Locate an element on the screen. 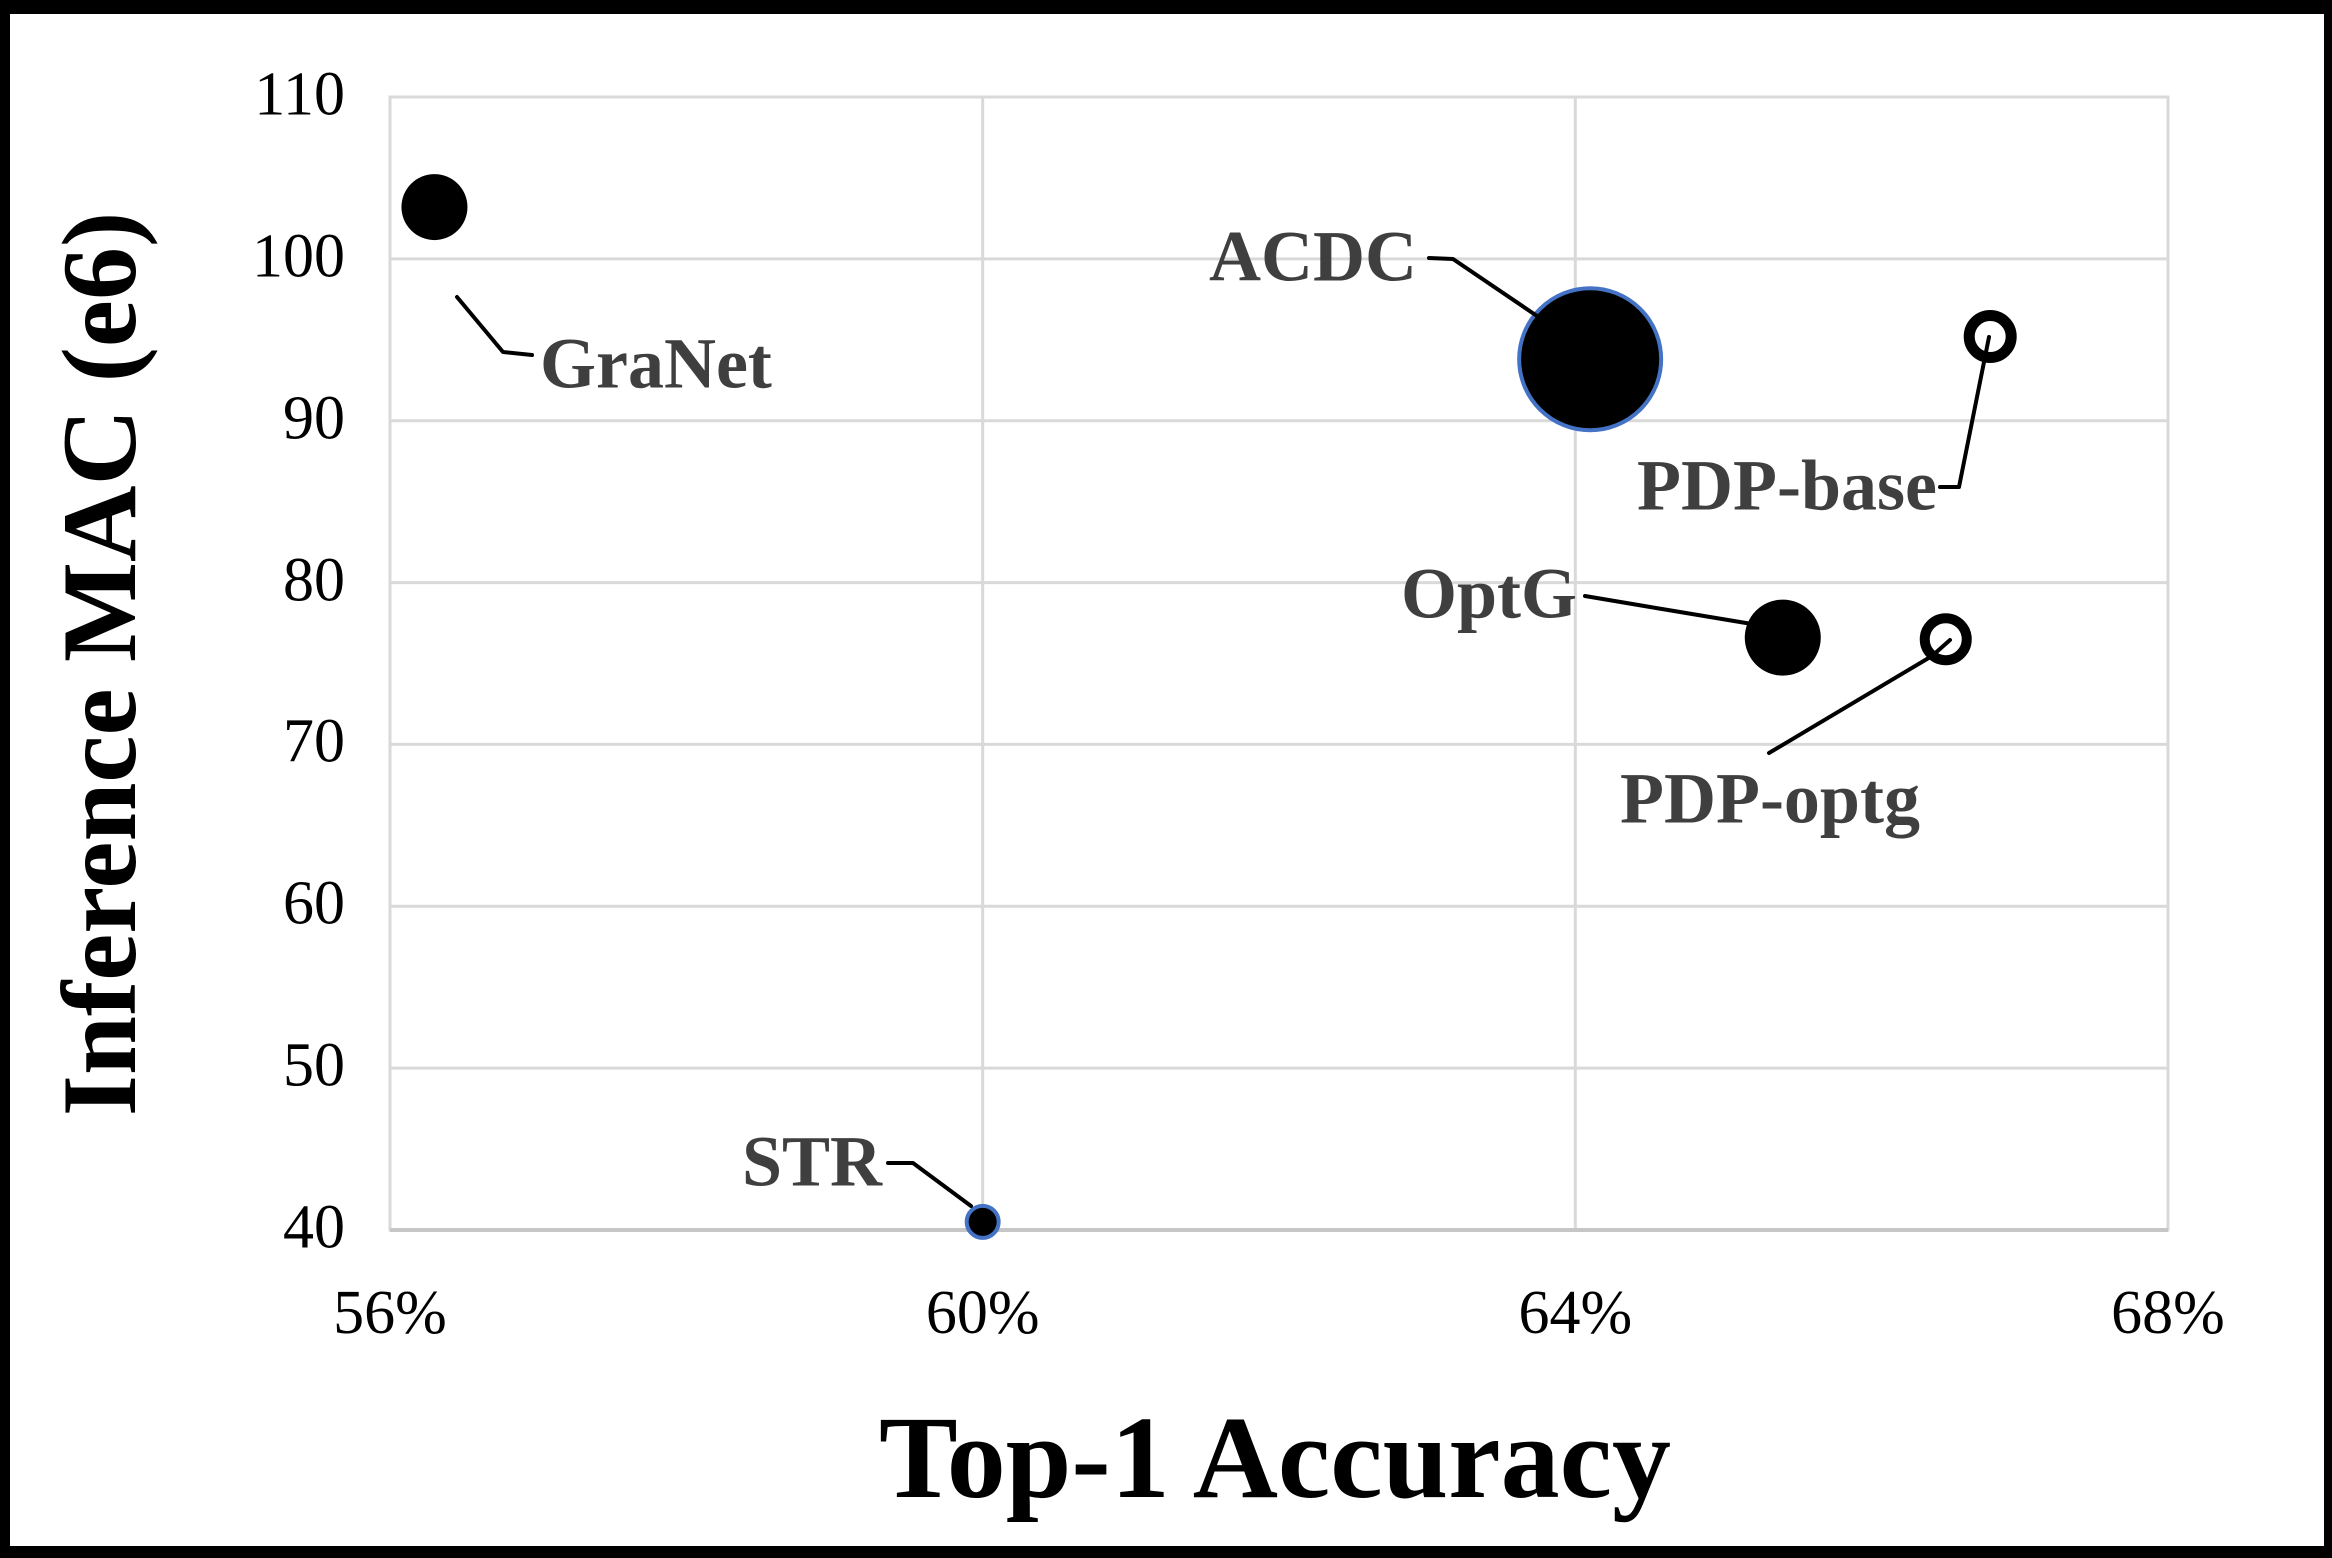 The width and height of the screenshot is (2332, 1558). point-label-OptG: OptG is located at coordinates (1488, 593).